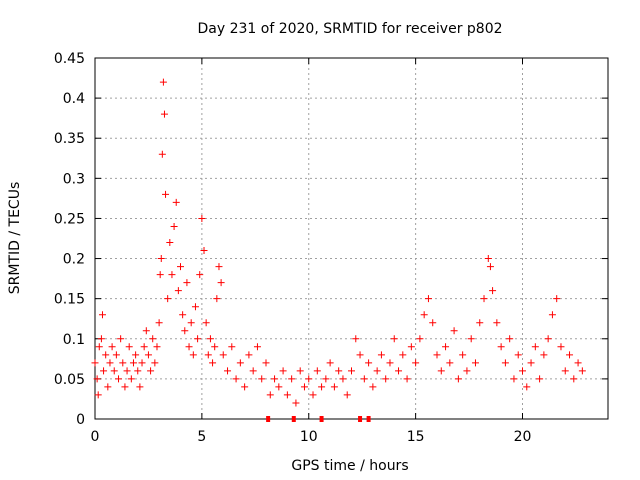 This screenshot has width=640, height=480. I want to click on y-axis-label: SRMTID / TECUs, so click(15, 238).